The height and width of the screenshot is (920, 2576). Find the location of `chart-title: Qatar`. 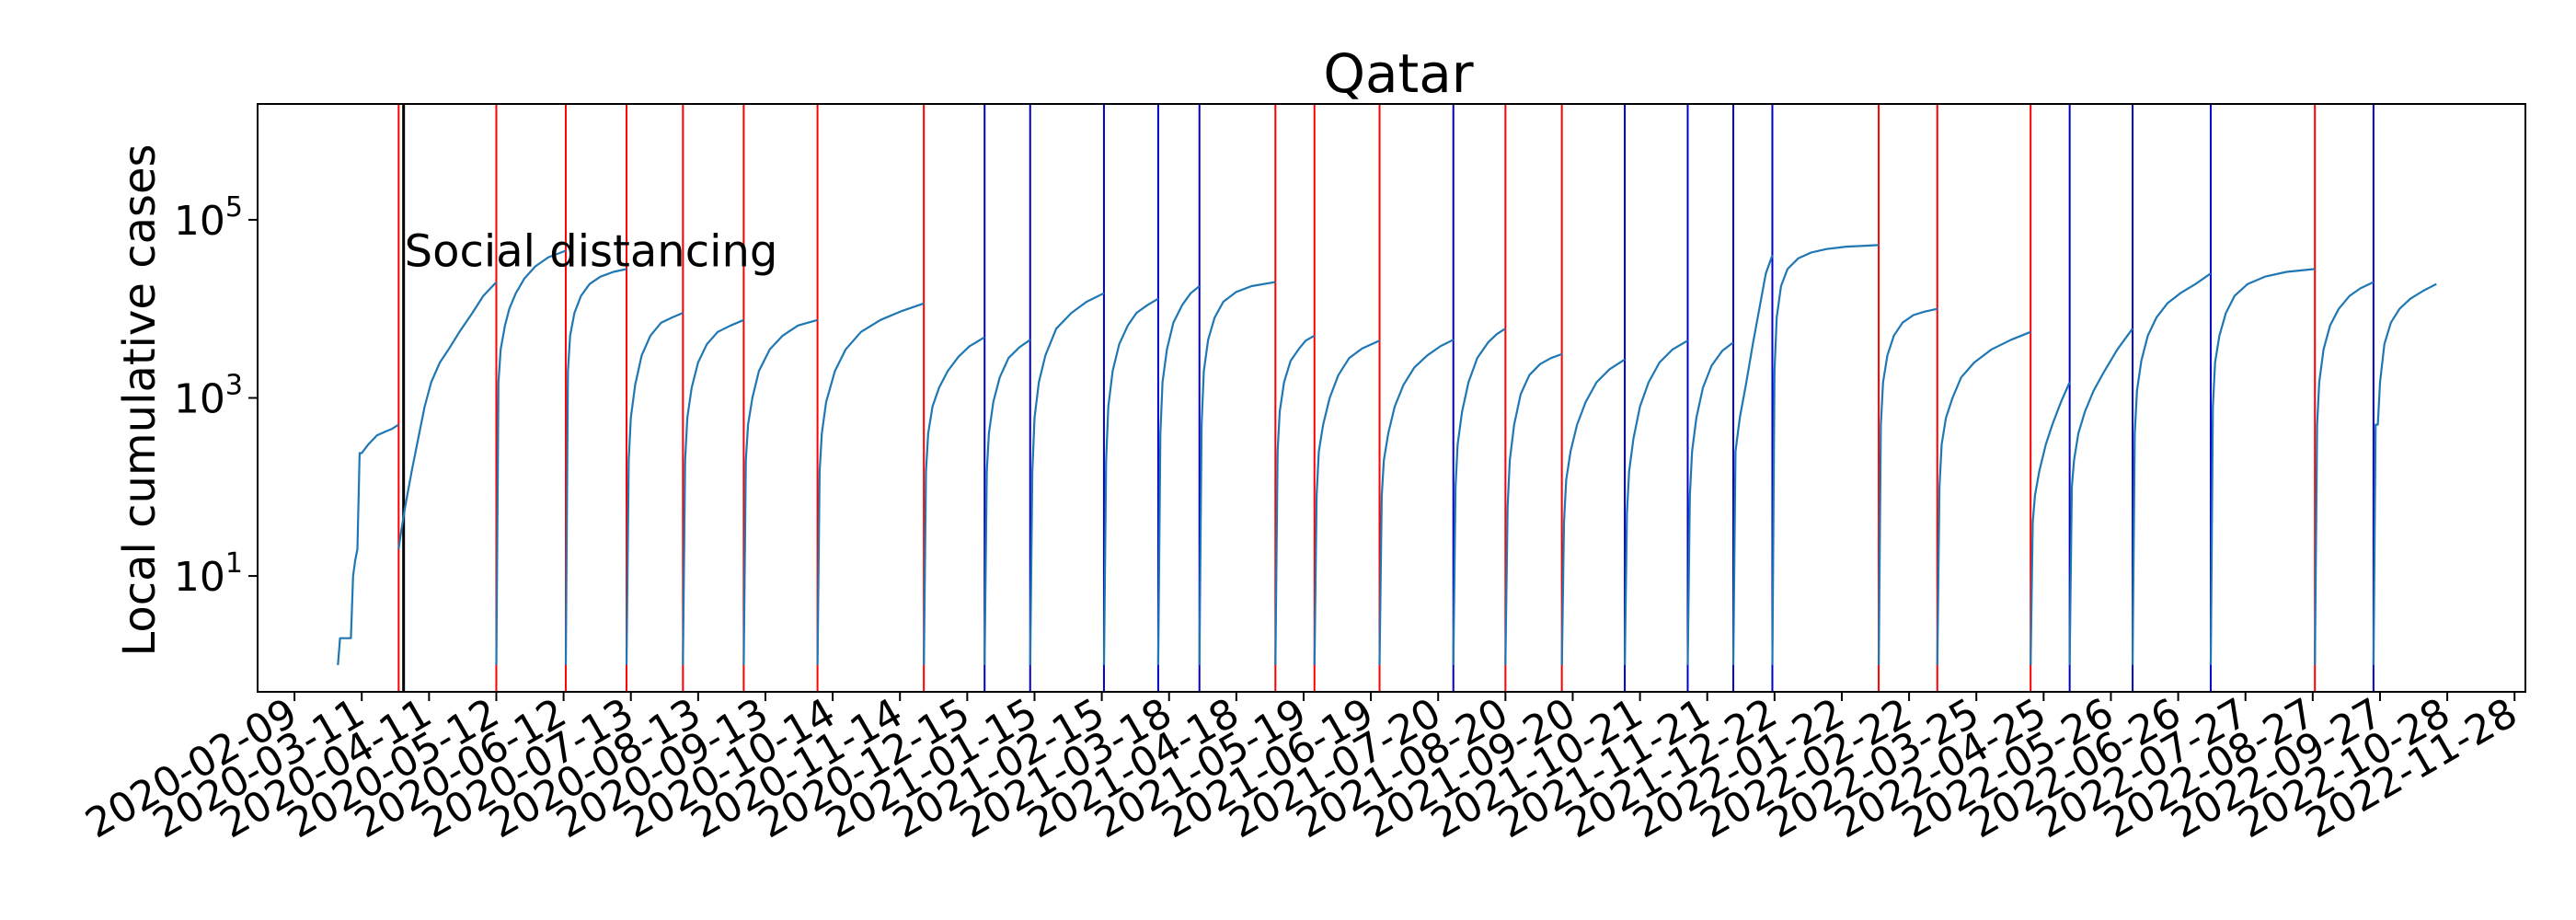

chart-title: Qatar is located at coordinates (1398, 73).